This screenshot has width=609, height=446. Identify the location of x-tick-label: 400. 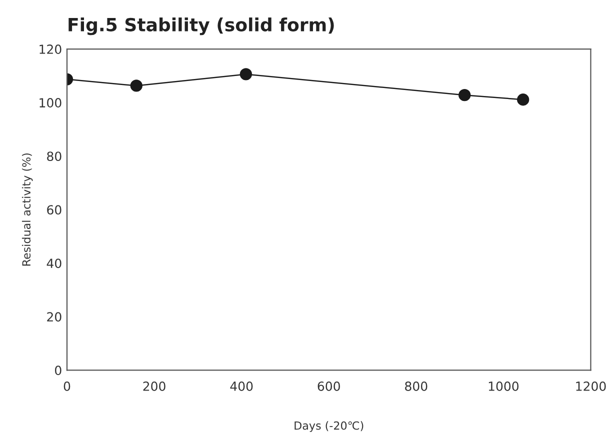
(241, 386).